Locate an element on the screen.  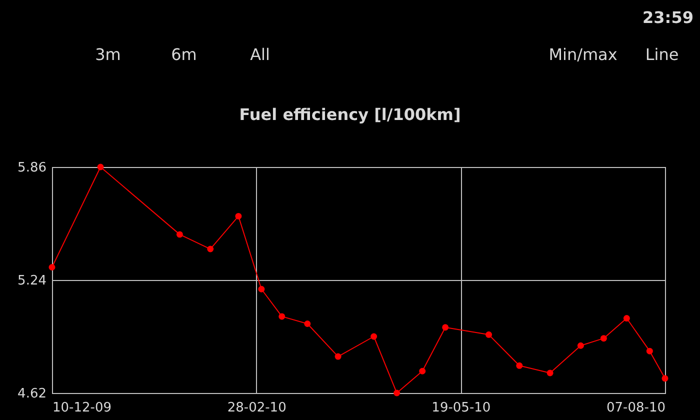
text: All is located at coordinates (260, 54).